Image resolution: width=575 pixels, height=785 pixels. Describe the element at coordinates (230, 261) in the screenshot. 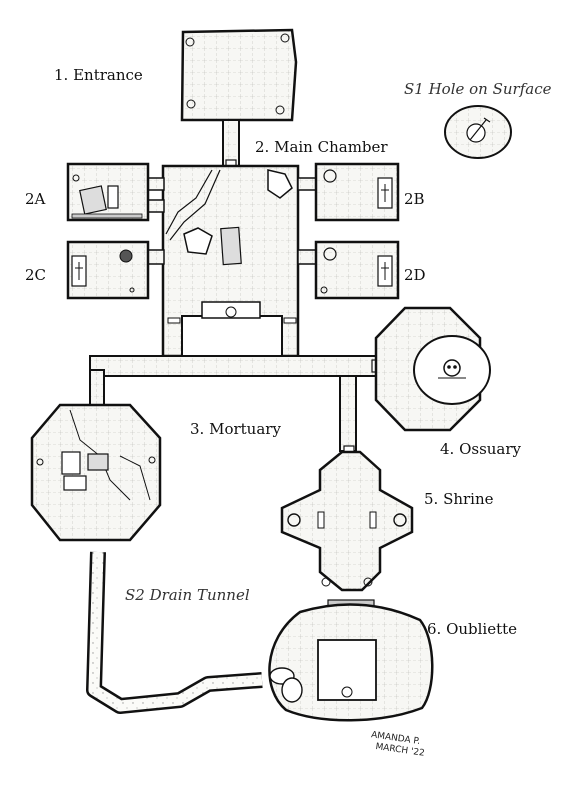

I see `room-main-chamber` at that location.